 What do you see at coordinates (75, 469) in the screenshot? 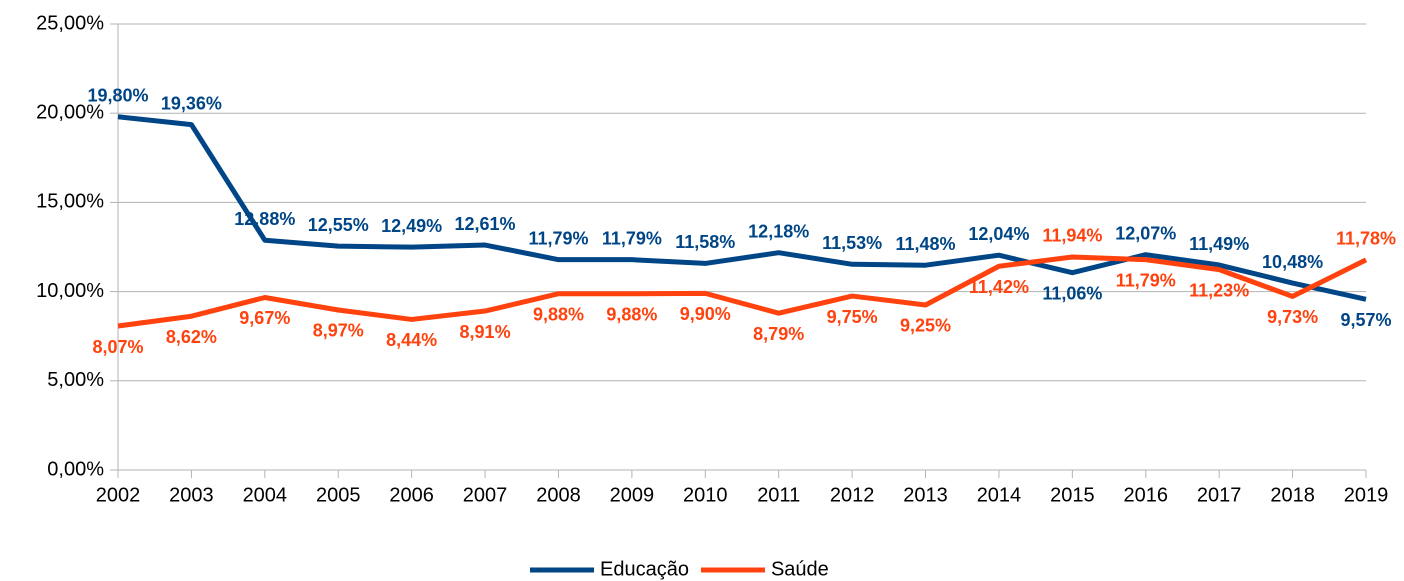
I see `y-tick-label: 0,00%` at bounding box center [75, 469].